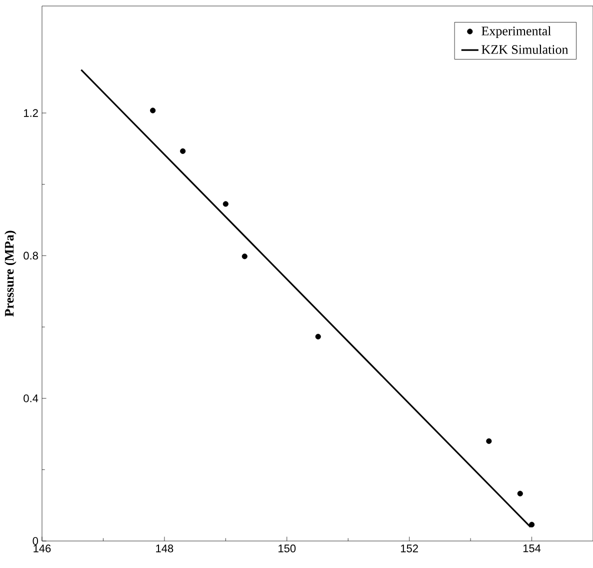 The height and width of the screenshot is (568, 593). Describe the element at coordinates (409, 548) in the screenshot. I see `x-tick-label: 152` at that location.